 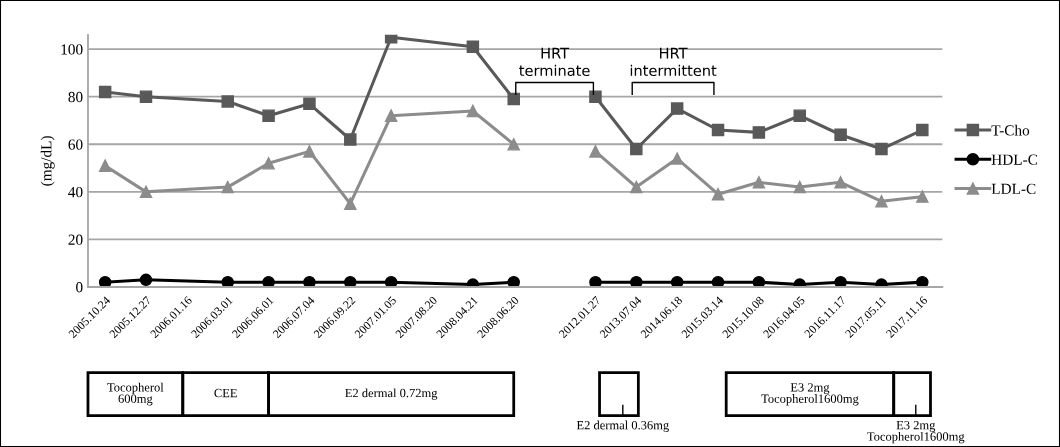 I want to click on text: CEE, so click(x=225, y=393).